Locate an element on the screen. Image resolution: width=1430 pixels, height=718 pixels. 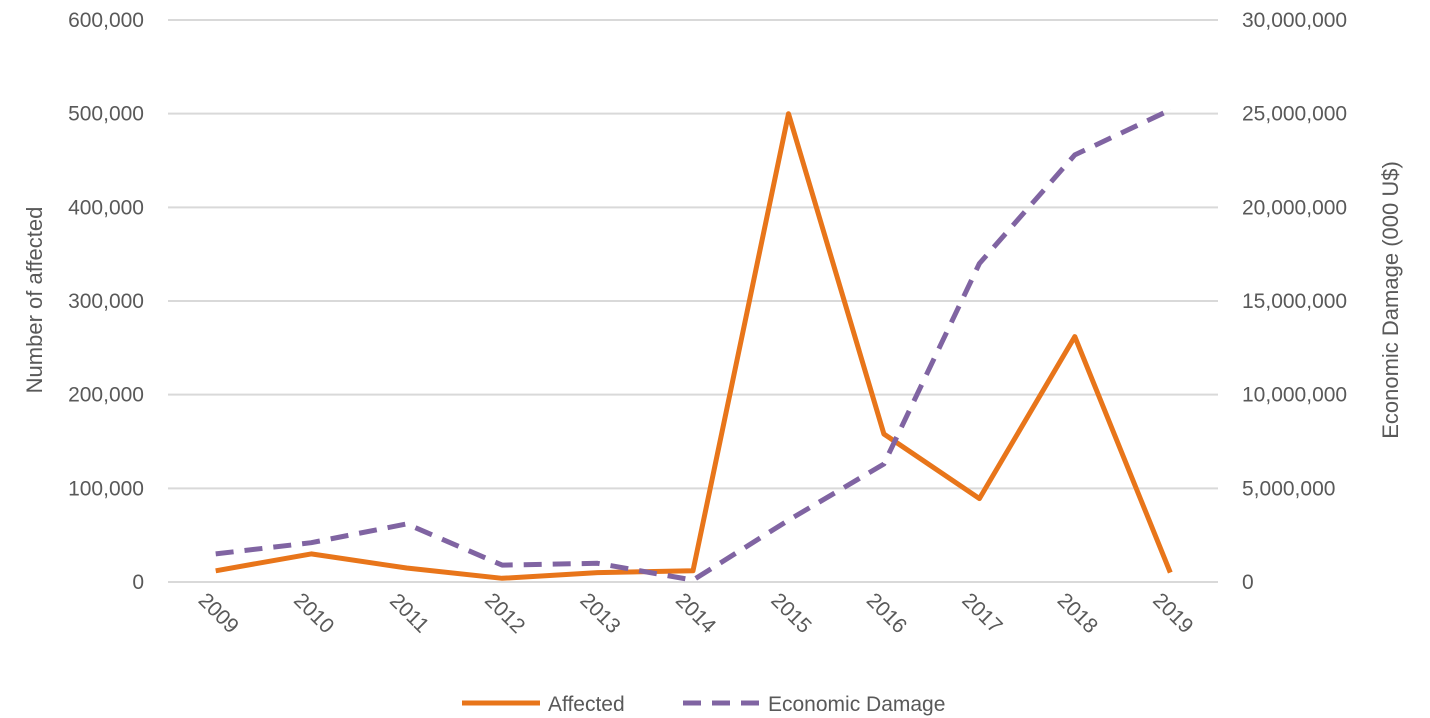
right-tick-label: 20,000,000 is located at coordinates (1294, 207).